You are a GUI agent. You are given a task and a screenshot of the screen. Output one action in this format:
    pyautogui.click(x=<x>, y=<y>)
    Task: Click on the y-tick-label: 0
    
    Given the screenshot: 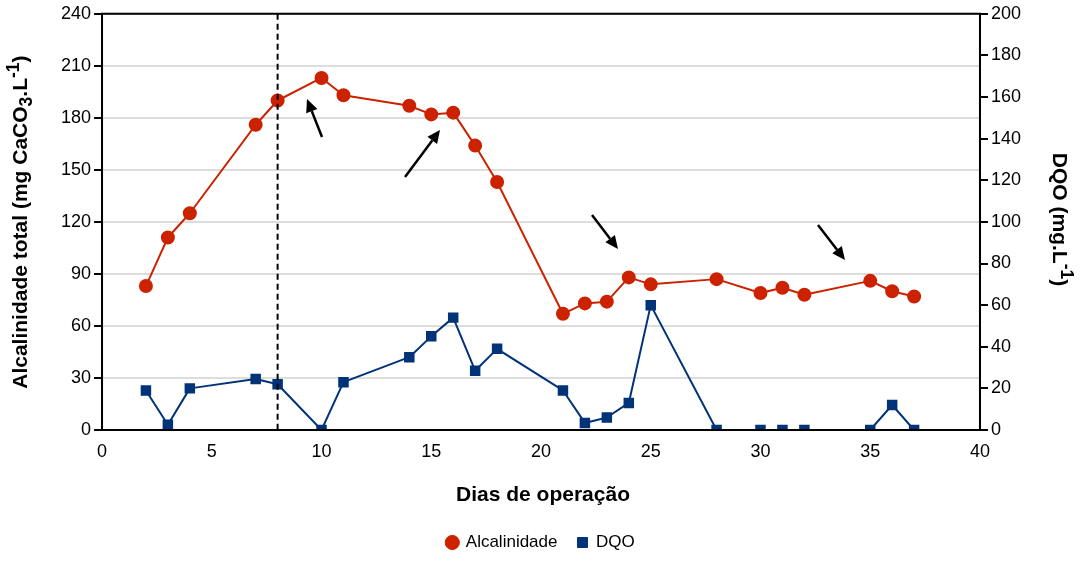 What is the action you would take?
    pyautogui.click(x=86, y=428)
    